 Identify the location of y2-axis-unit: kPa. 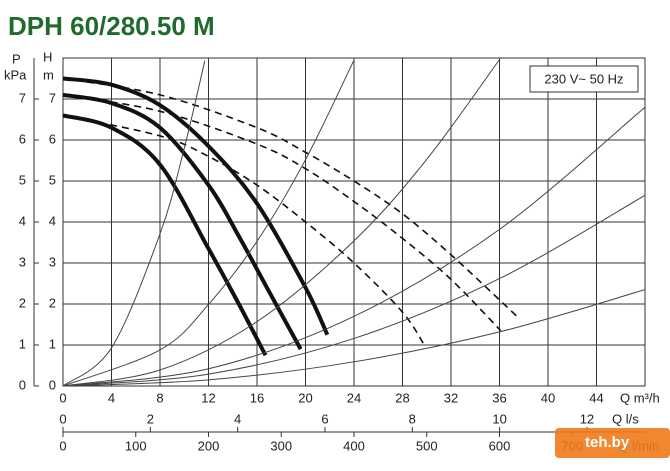
(15, 74).